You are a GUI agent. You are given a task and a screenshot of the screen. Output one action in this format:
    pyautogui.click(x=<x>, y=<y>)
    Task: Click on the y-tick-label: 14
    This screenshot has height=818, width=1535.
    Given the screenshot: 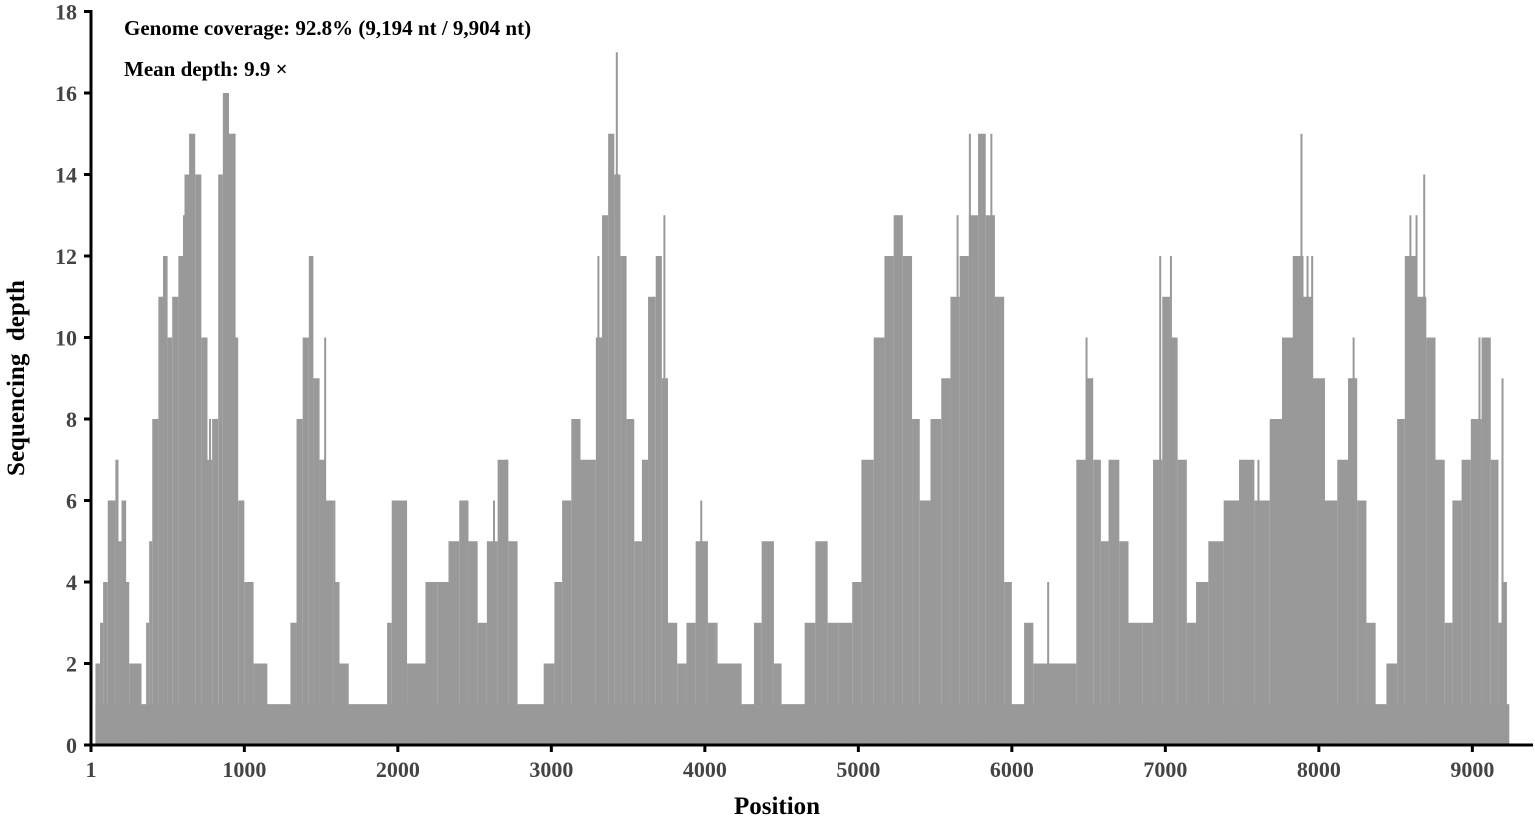 What is the action you would take?
    pyautogui.click(x=66, y=175)
    